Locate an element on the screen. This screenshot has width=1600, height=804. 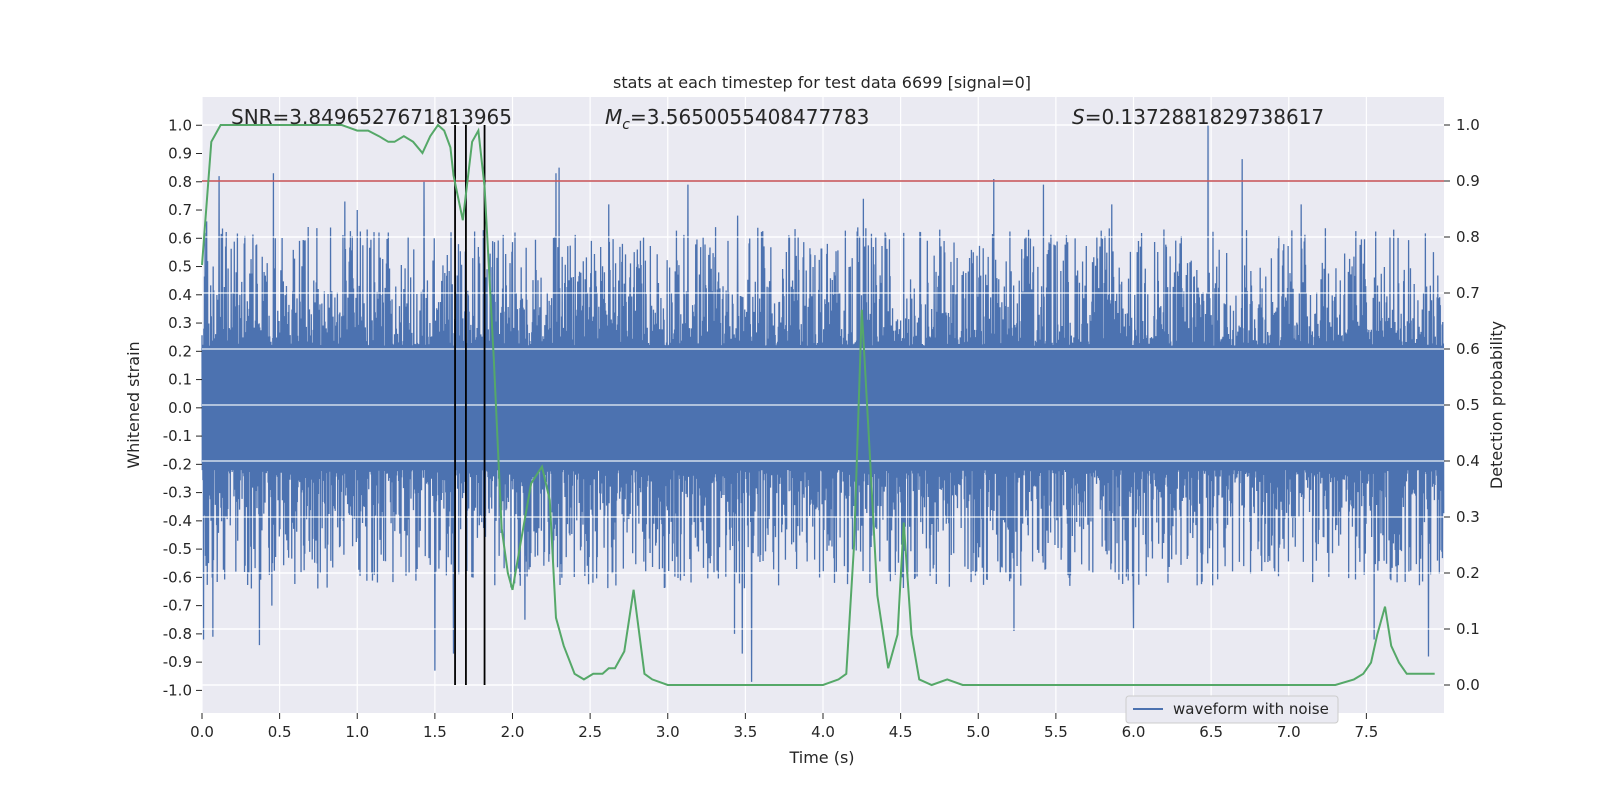
x-tick-label: 4.5 is located at coordinates (901, 732).